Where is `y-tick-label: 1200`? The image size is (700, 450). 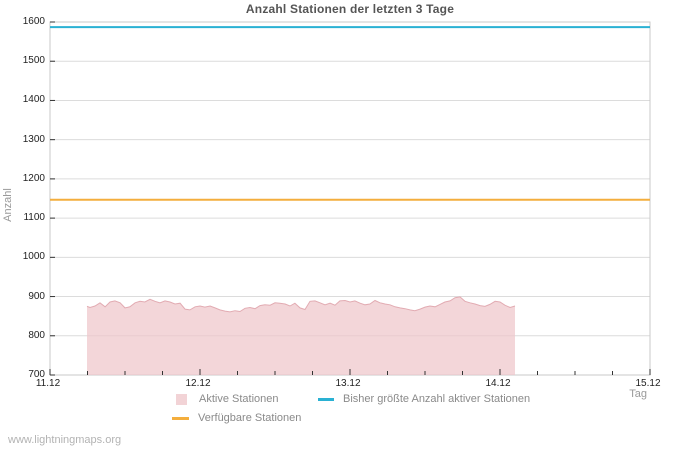
y-tick-label: 1200 is located at coordinates (33, 178).